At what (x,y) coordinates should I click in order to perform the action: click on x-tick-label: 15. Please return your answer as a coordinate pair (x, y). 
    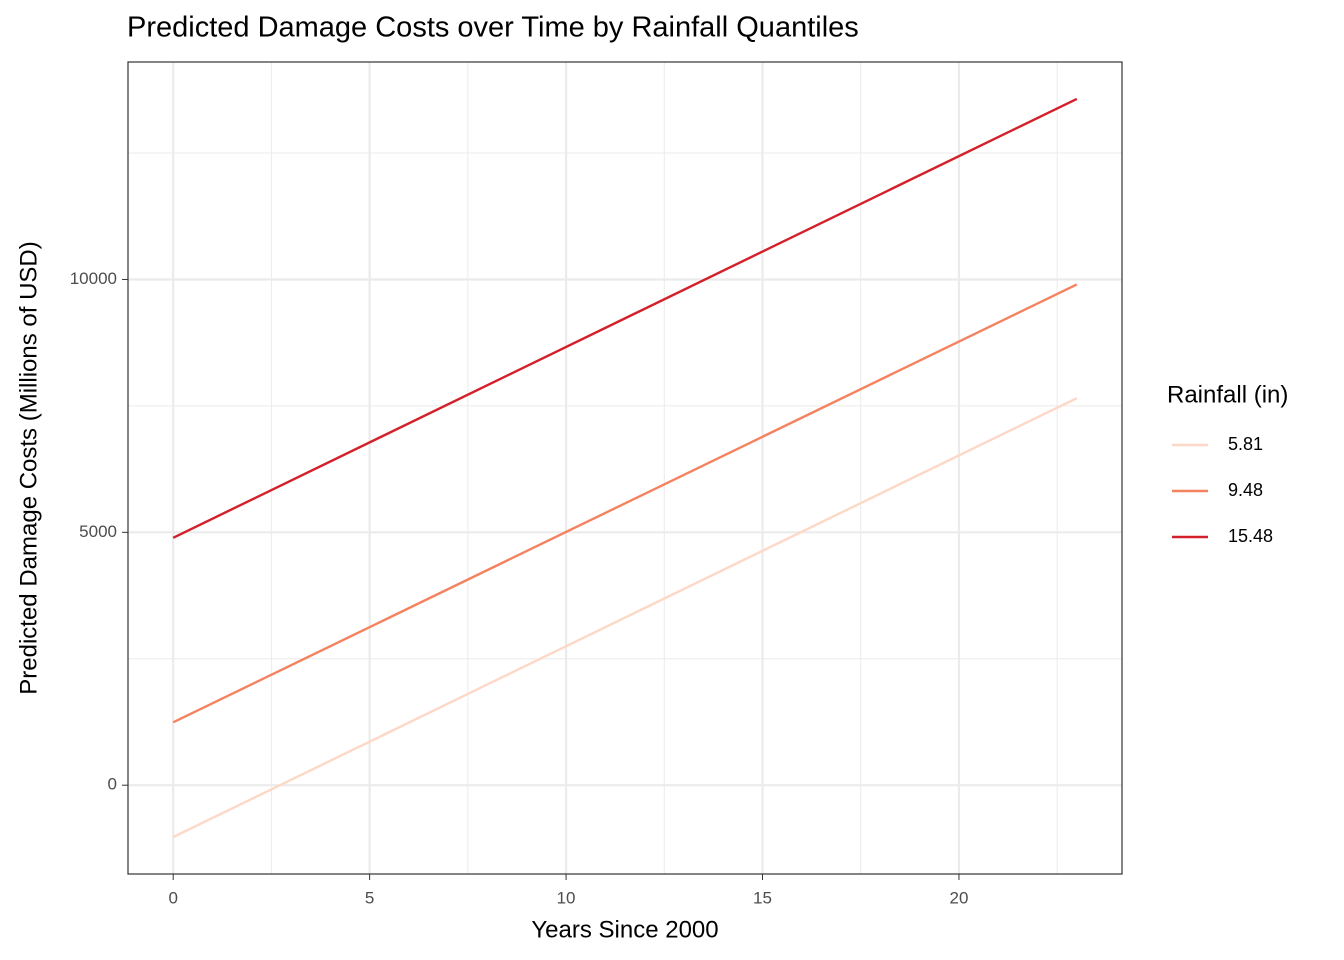
    Looking at the image, I should click on (762, 897).